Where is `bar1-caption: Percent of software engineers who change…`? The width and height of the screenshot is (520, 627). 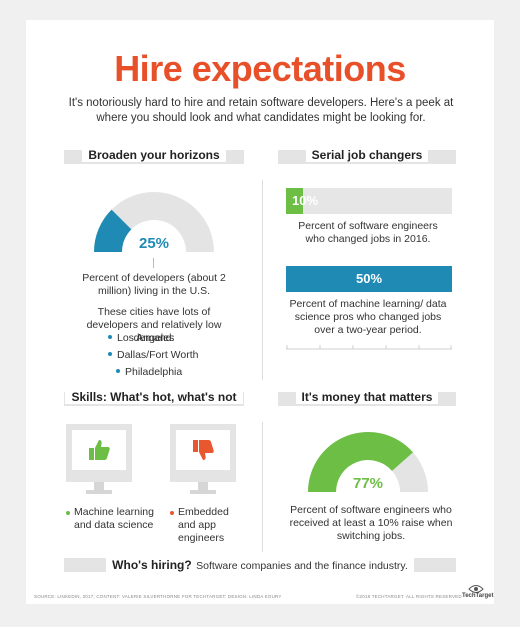
bar1-caption: Percent of software engineers who change… is located at coordinates (368, 232).